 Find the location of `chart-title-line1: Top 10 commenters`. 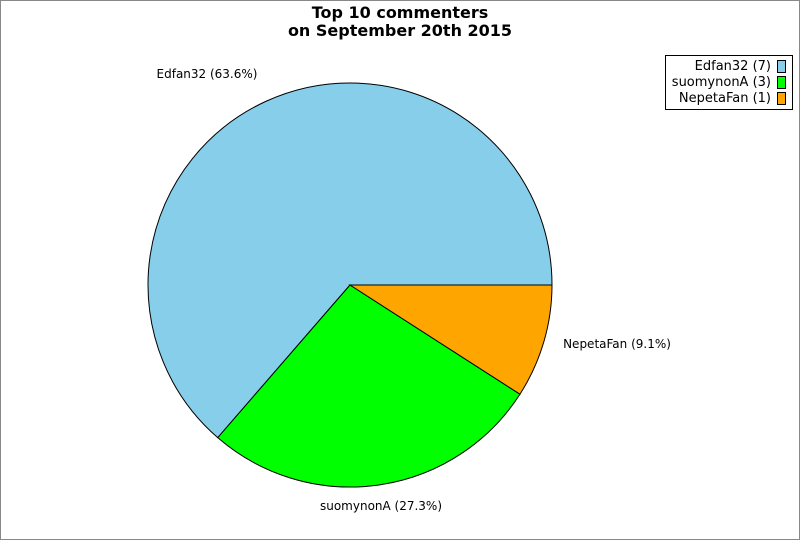

chart-title-line1: Top 10 commenters is located at coordinates (400, 12).